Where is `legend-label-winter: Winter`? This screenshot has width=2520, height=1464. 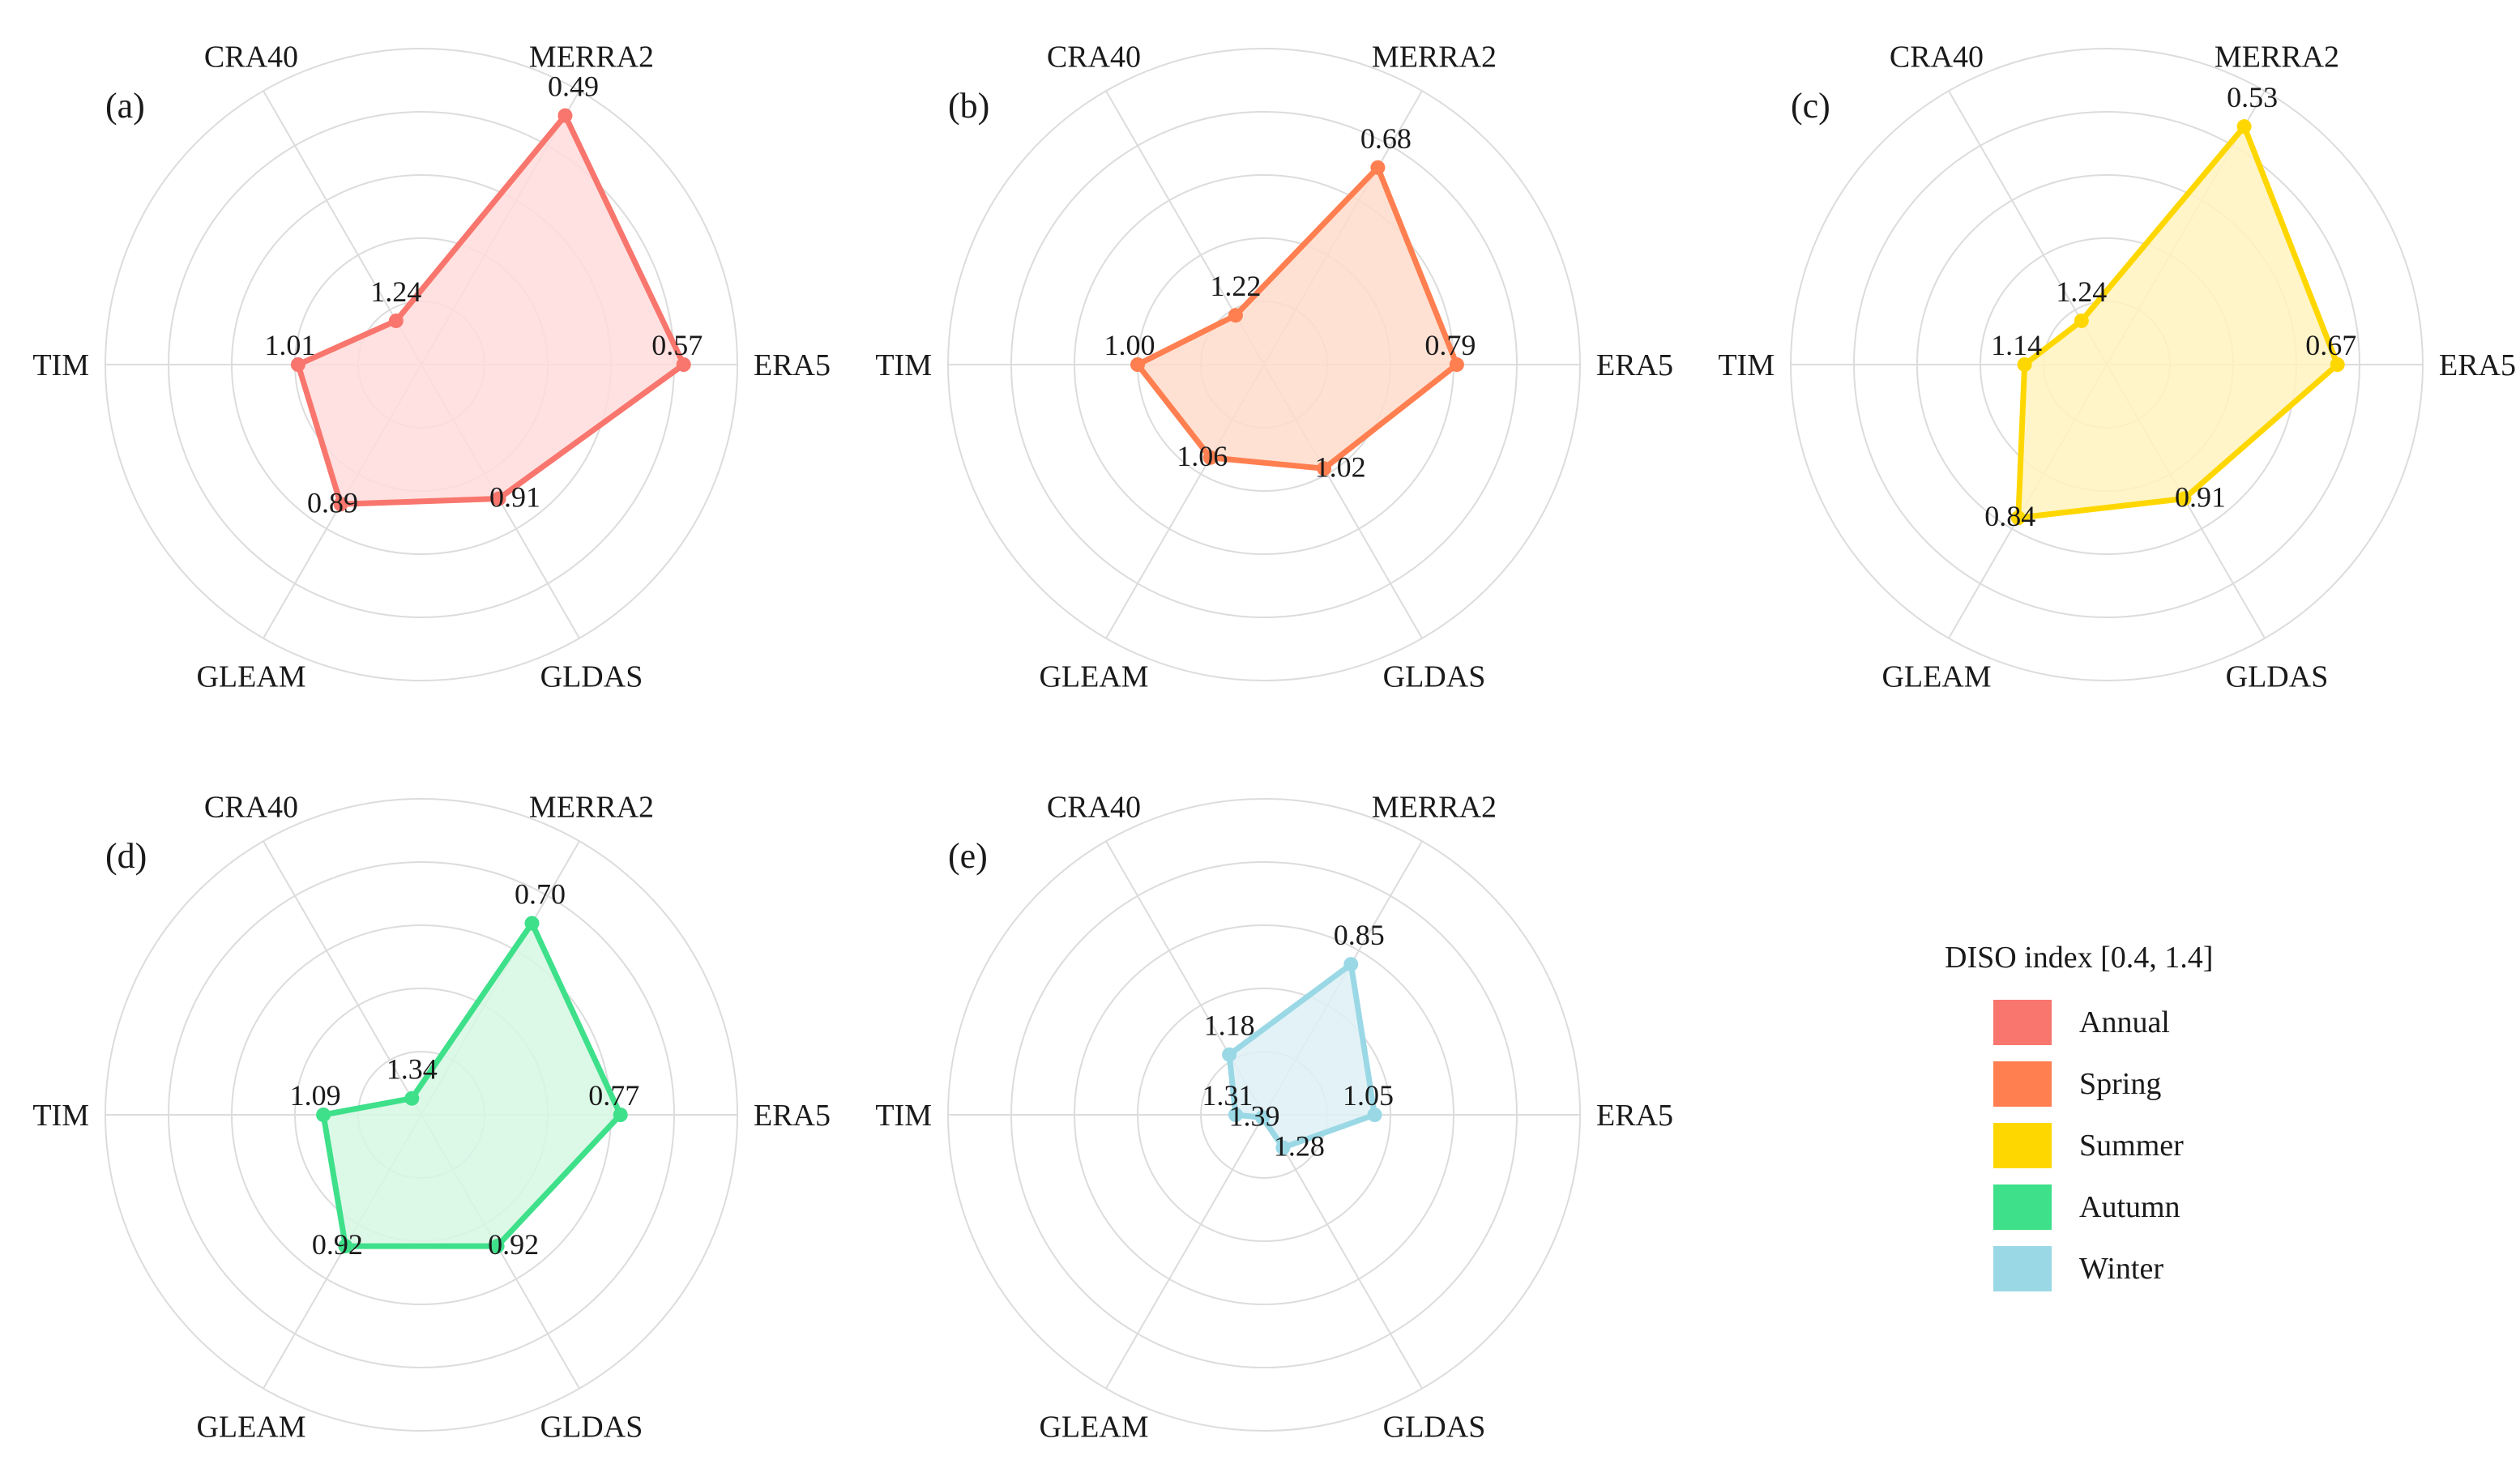 legend-label-winter: Winter is located at coordinates (2121, 1269).